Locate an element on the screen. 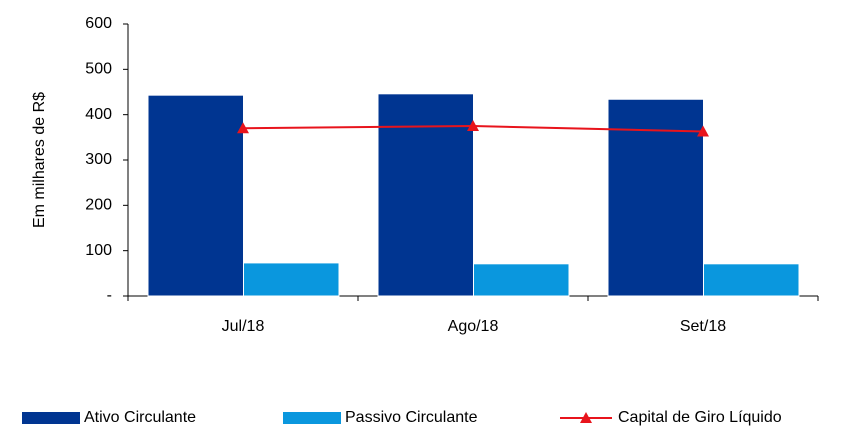  x-tick-label: Jul/18 is located at coordinates (243, 326).